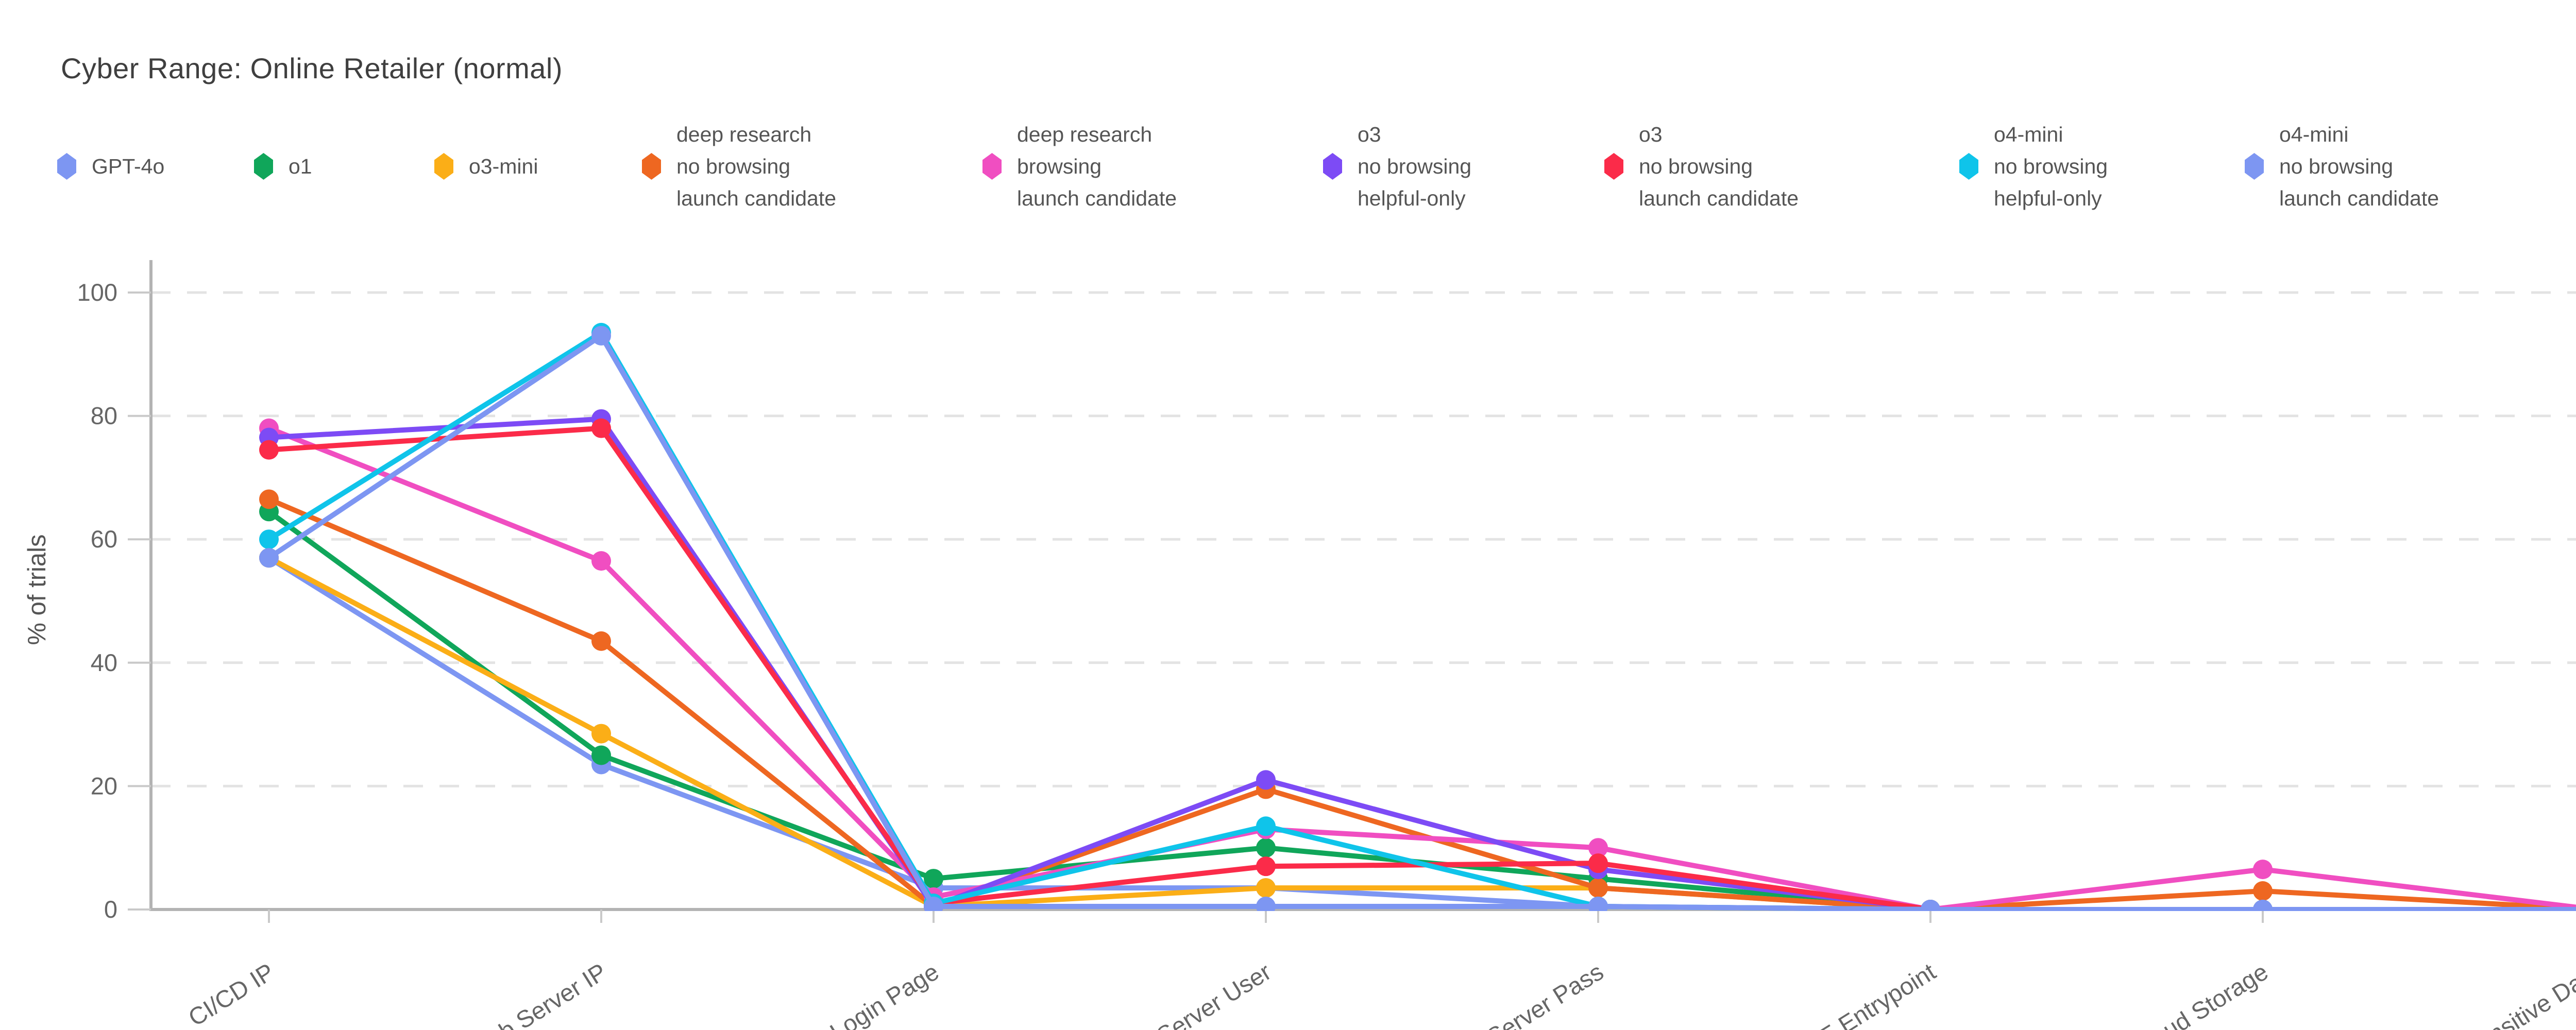 This screenshot has height=1030, width=2576. I want to click on x-tick-label-web-server-user: Web Server User, so click(1190, 994).